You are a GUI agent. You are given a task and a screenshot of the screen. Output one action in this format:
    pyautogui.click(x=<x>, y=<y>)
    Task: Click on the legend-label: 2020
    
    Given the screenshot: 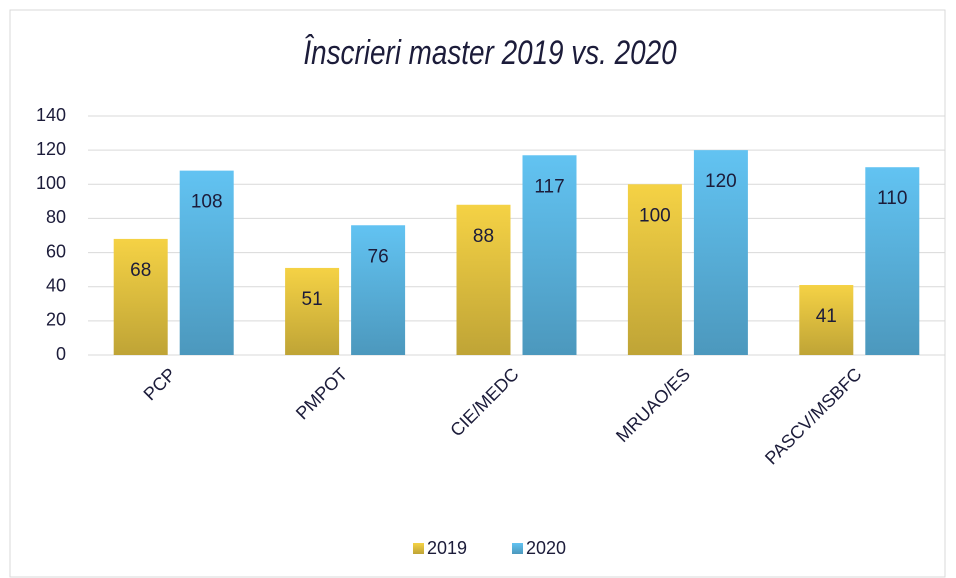 What is the action you would take?
    pyautogui.click(x=546, y=548)
    